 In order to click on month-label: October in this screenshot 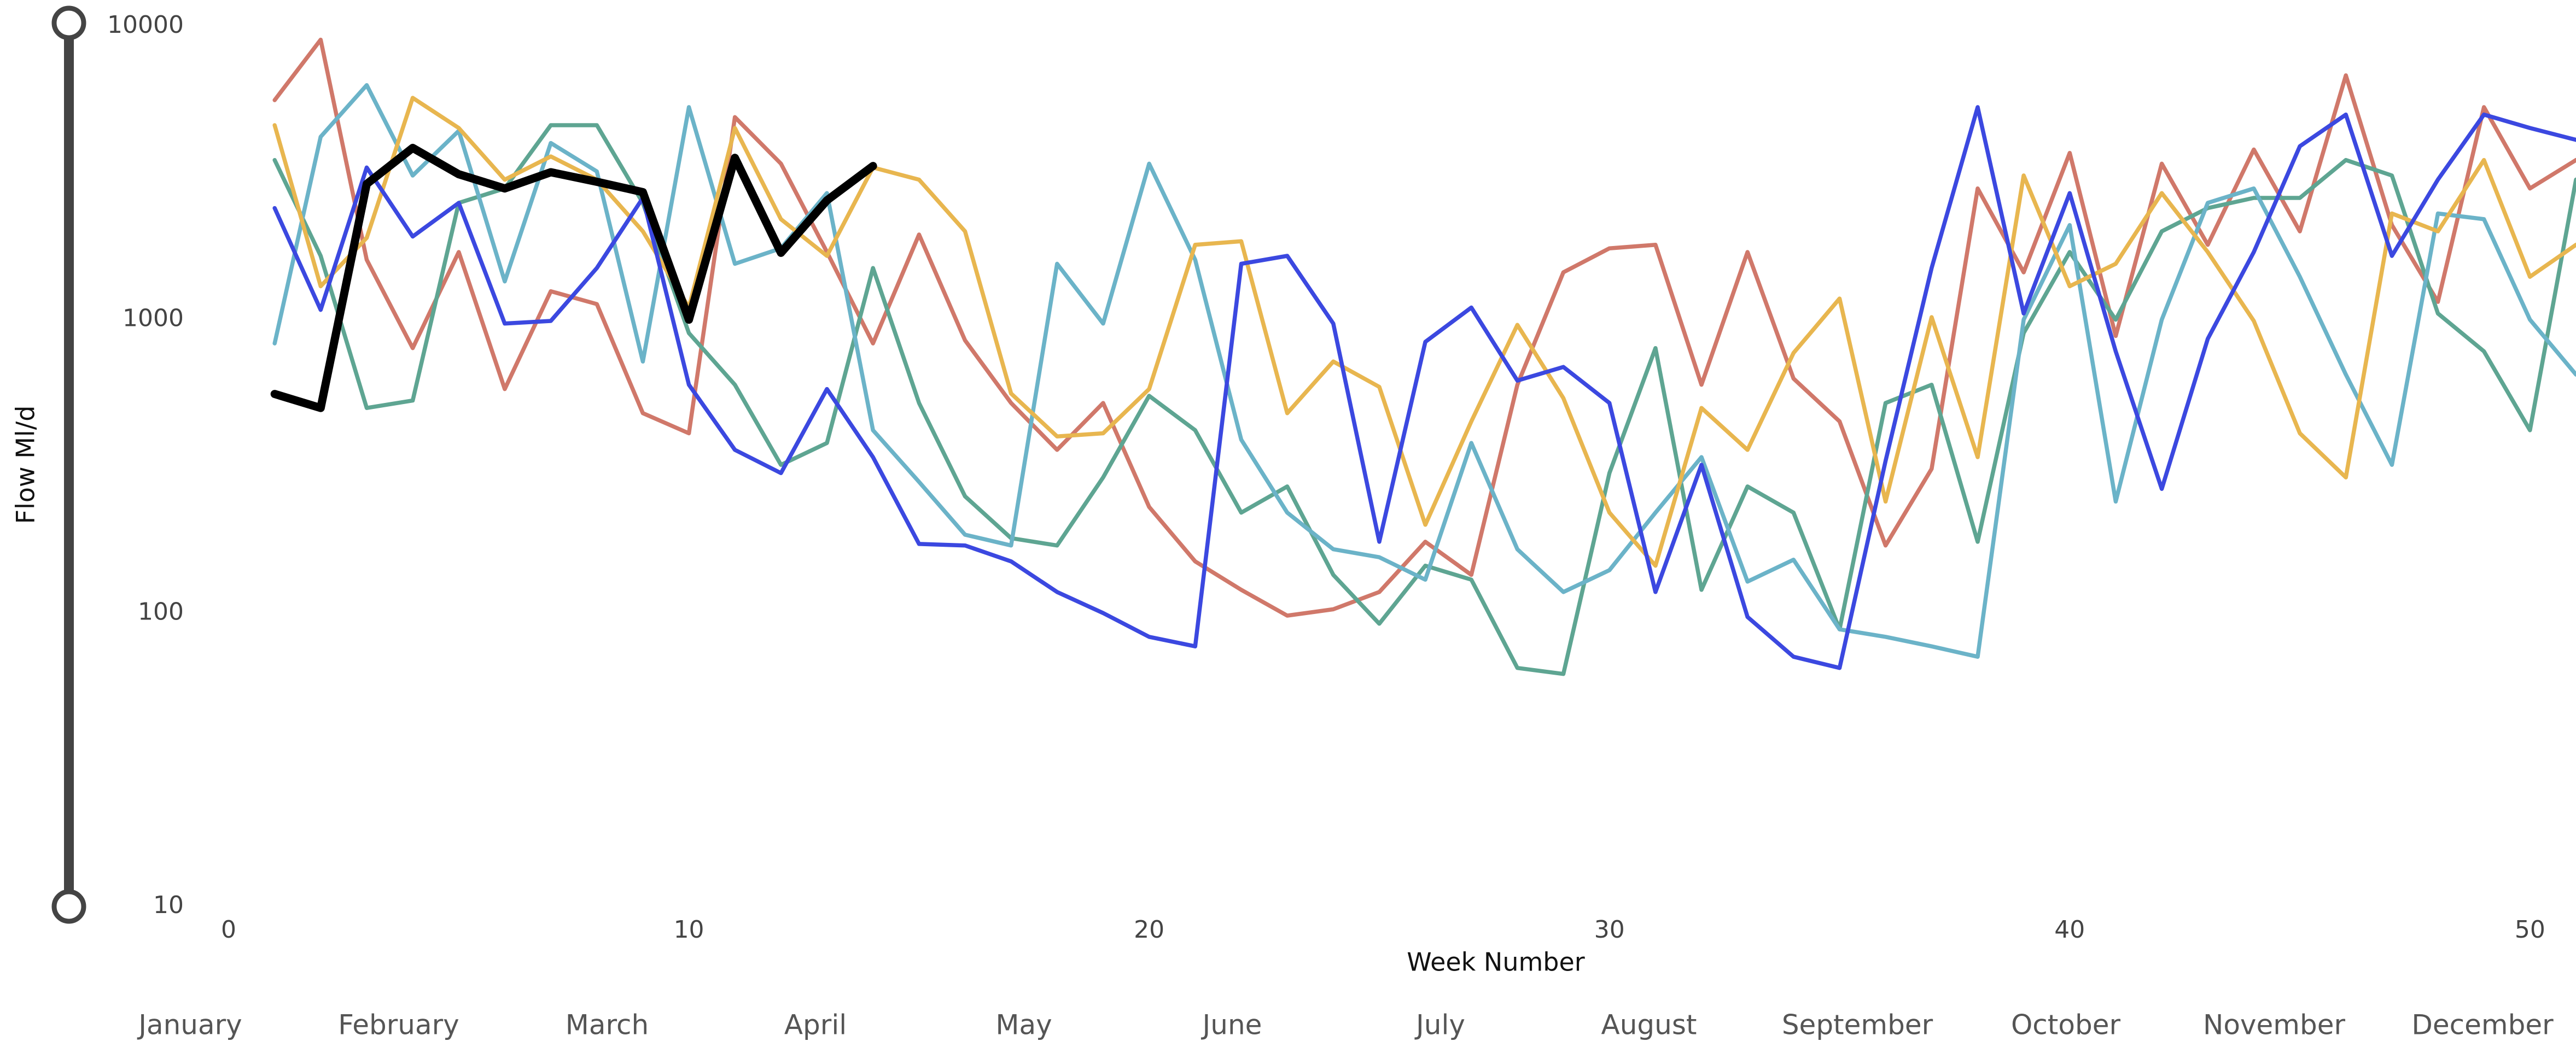, I will do `click(2066, 1025)`.